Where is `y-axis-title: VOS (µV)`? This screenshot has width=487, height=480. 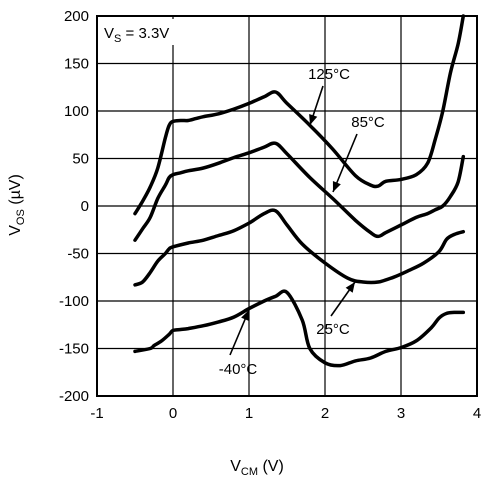 y-axis-title: VOS (µV) is located at coordinates (17, 205).